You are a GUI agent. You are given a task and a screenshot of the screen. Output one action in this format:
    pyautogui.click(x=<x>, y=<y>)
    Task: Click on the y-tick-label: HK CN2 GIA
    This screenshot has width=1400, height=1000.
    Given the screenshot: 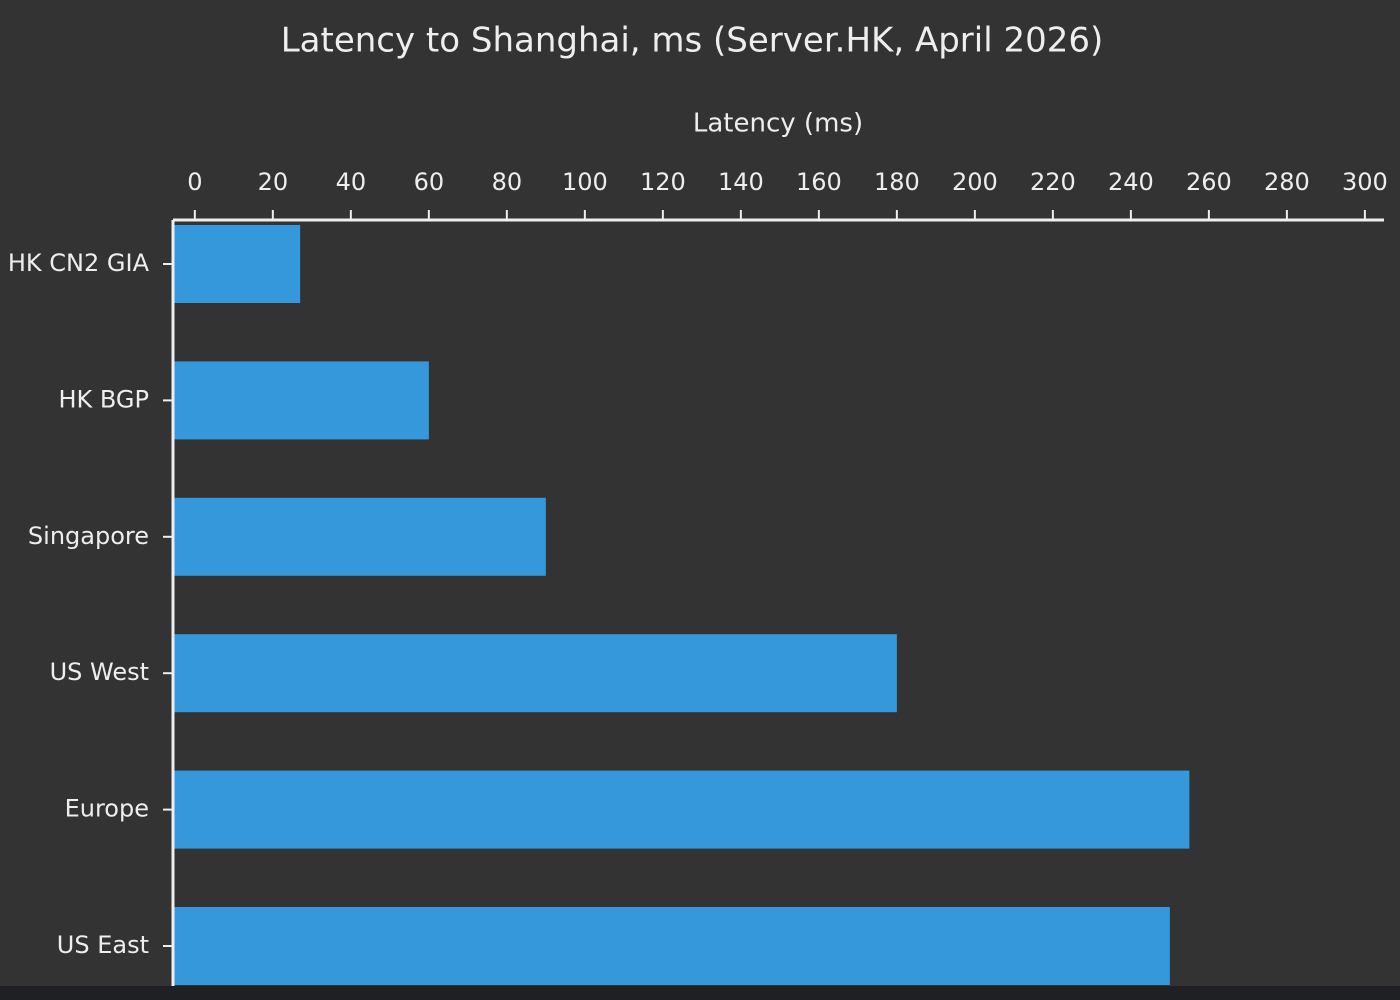 What is the action you would take?
    pyautogui.click(x=79, y=263)
    